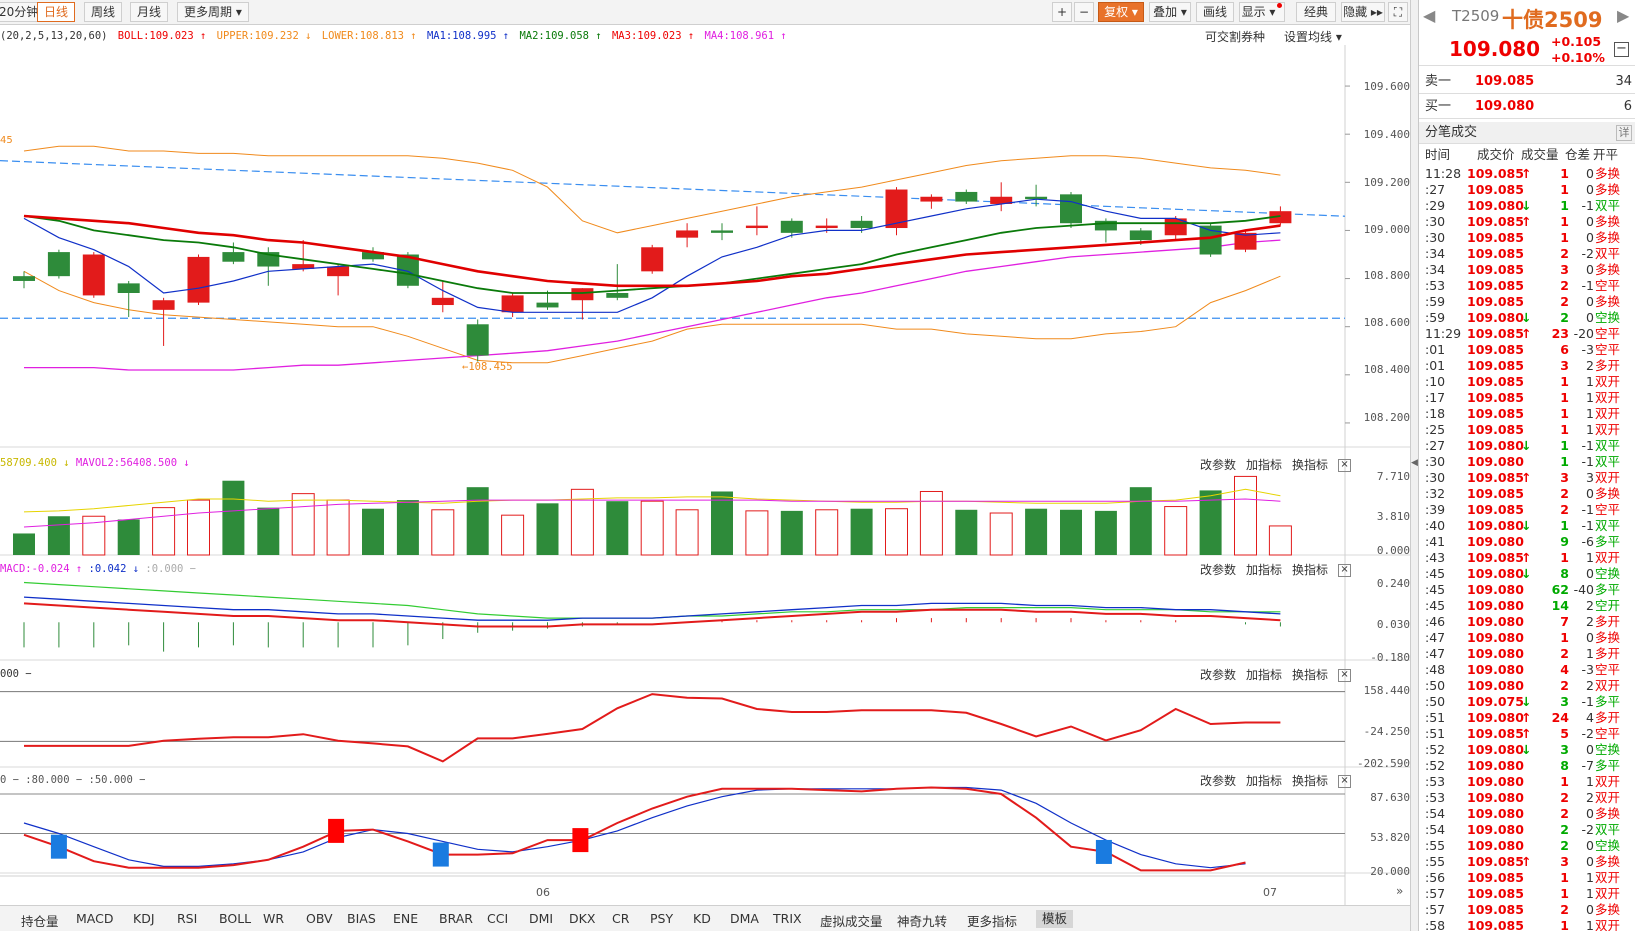 The width and height of the screenshot is (1635, 931). What do you see at coordinates (1435, 349) in the screenshot?
I see `tick-time: :01` at bounding box center [1435, 349].